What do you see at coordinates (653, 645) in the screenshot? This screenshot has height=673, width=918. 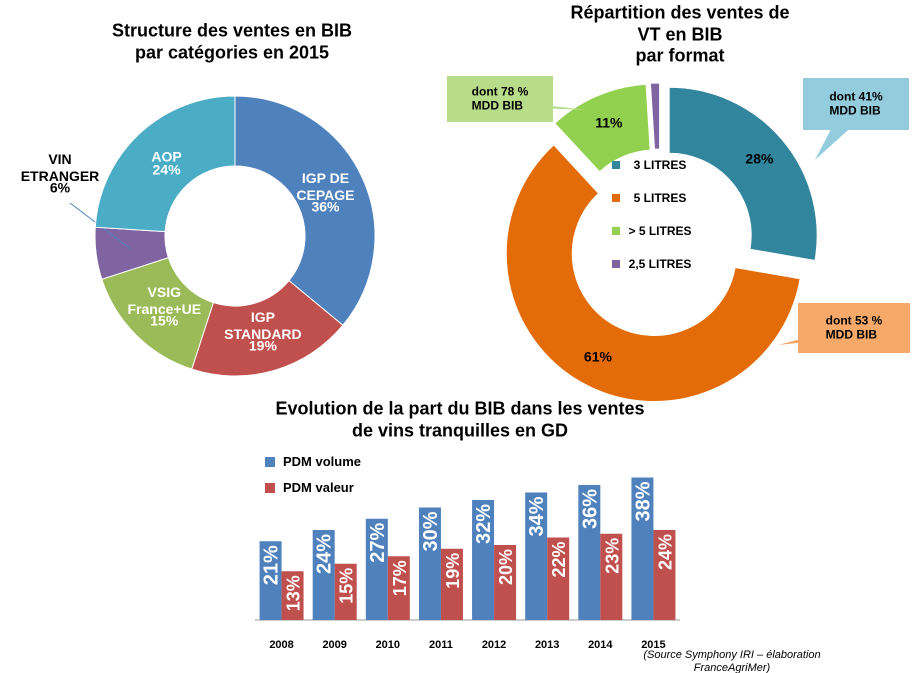 I see `x-tick-label: 2015` at bounding box center [653, 645].